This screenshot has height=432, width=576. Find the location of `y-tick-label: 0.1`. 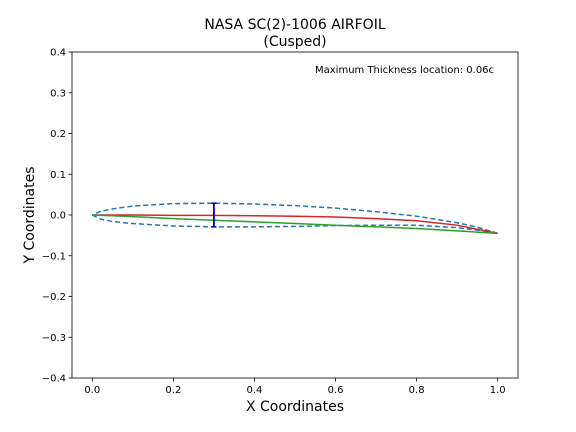

y-tick-label: 0.1 is located at coordinates (58, 175).